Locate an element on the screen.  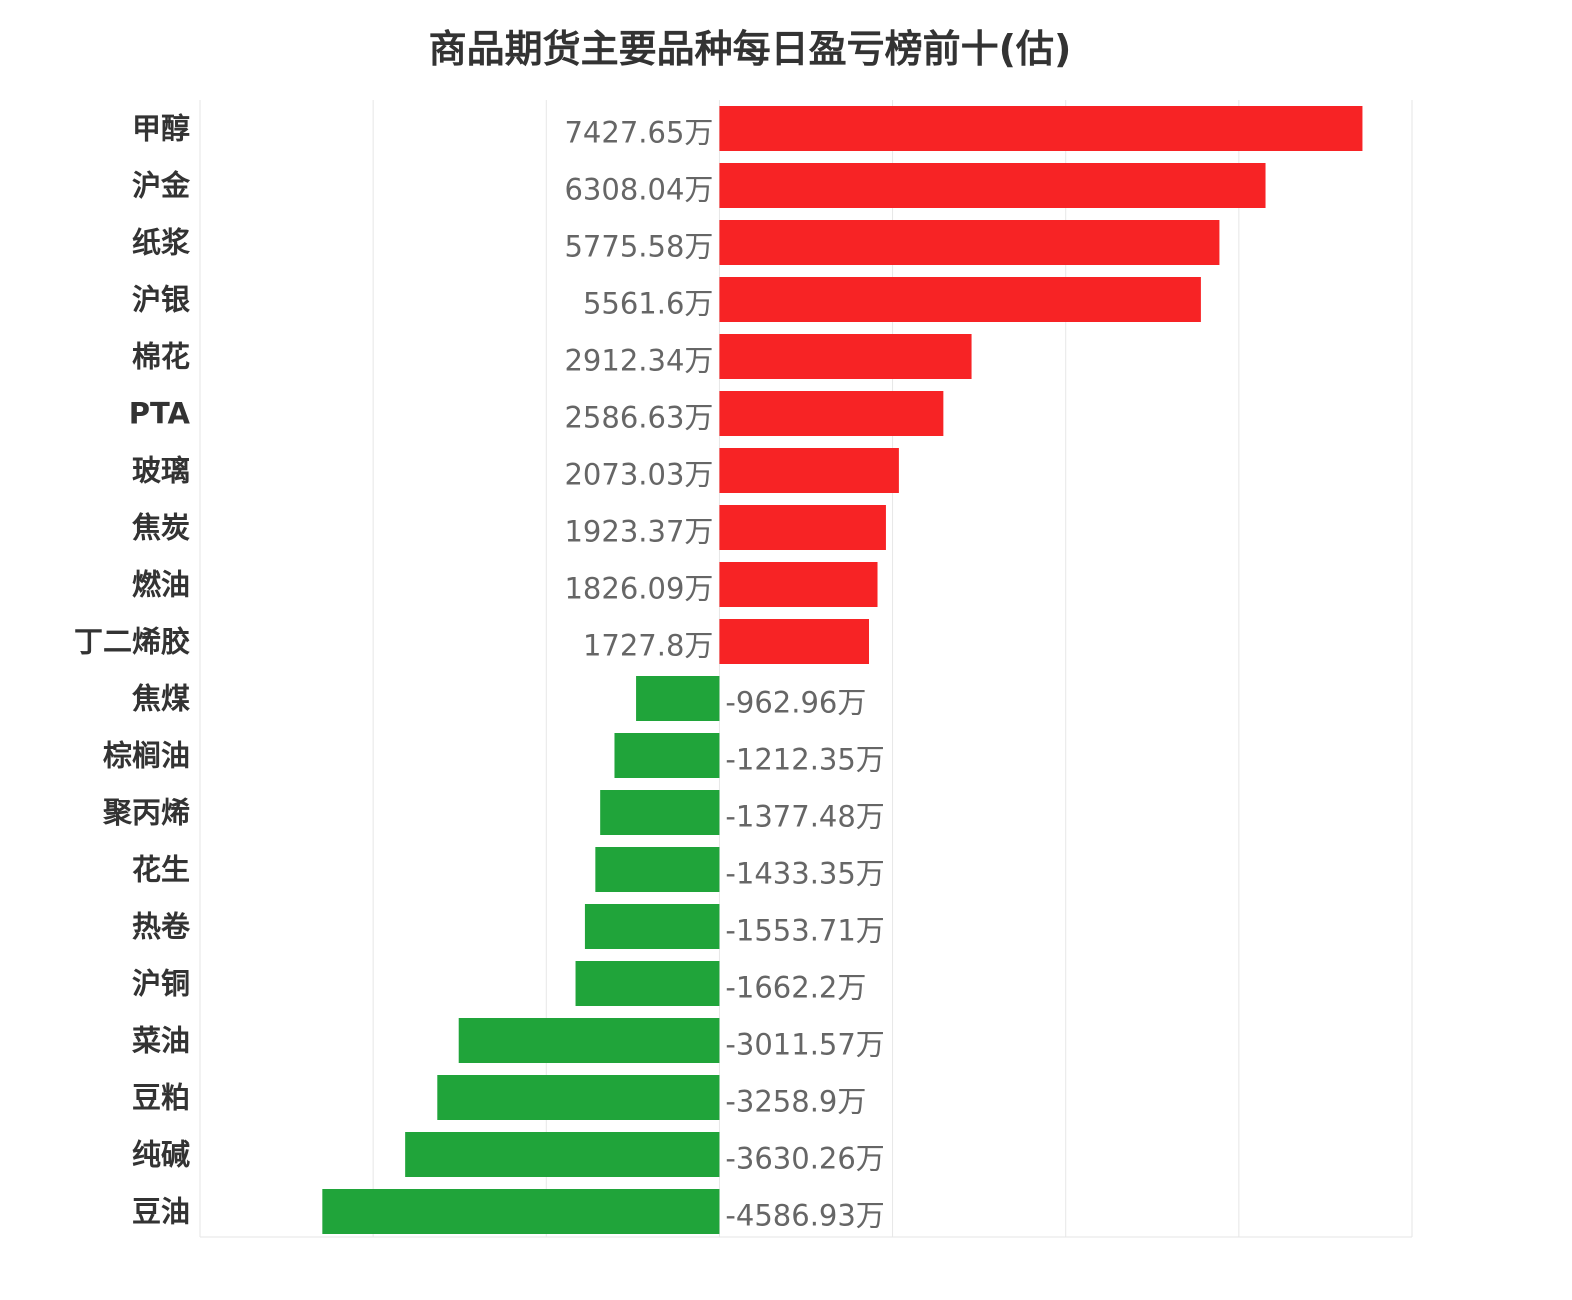
category-label: 豆粕 is located at coordinates (161, 1098).